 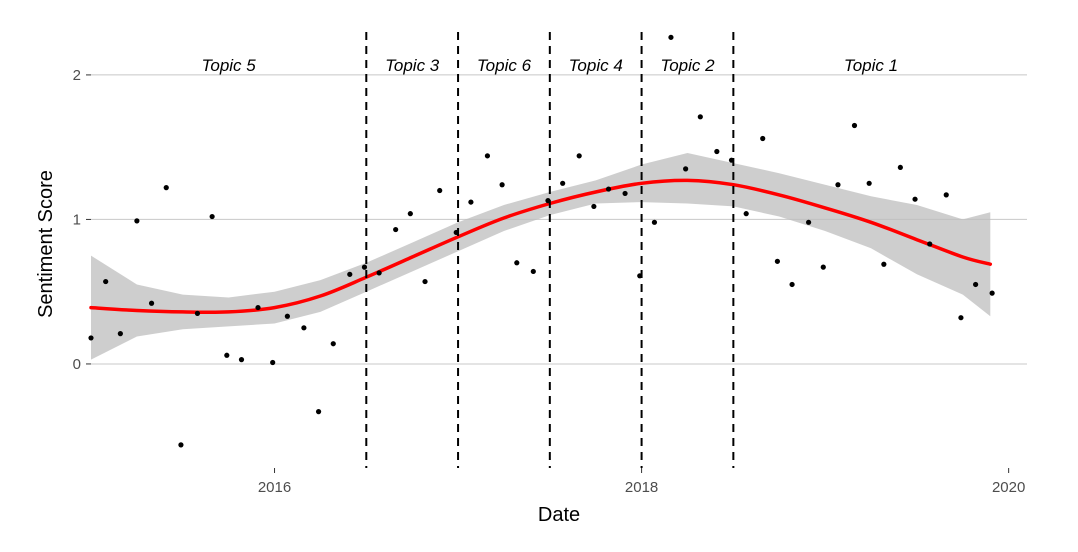 What do you see at coordinates (77, 219) in the screenshot?
I see `y-tick-label: 1` at bounding box center [77, 219].